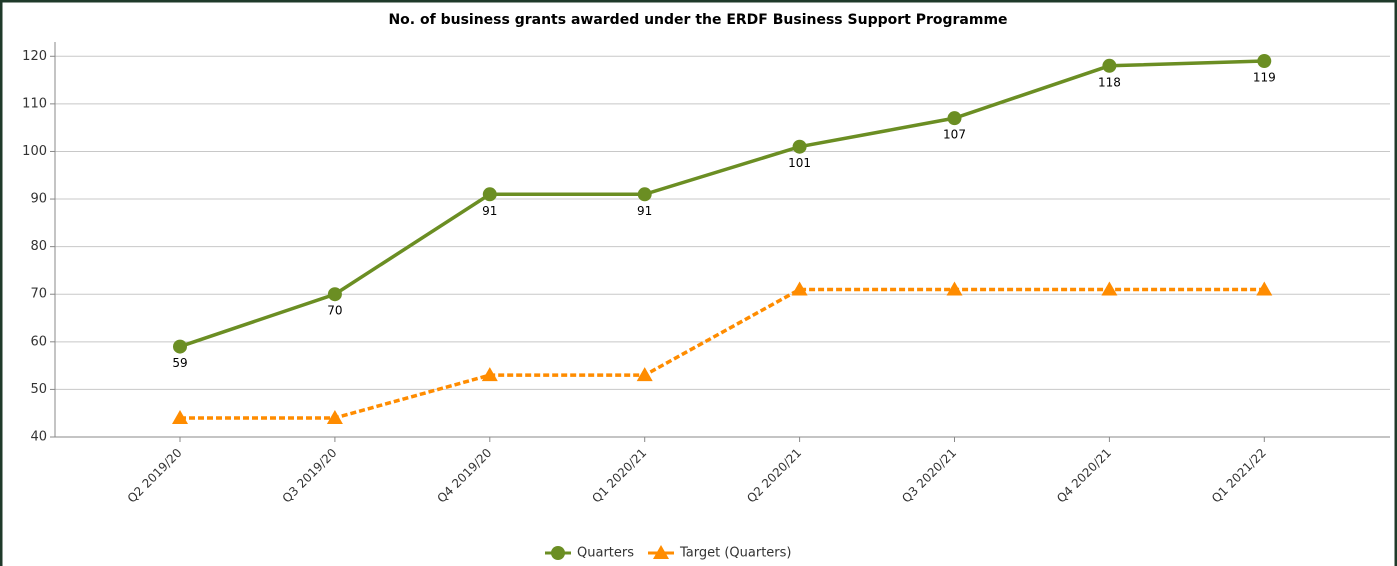  What do you see at coordinates (34, 103) in the screenshot?
I see `y-tick-label: 110` at bounding box center [34, 103].